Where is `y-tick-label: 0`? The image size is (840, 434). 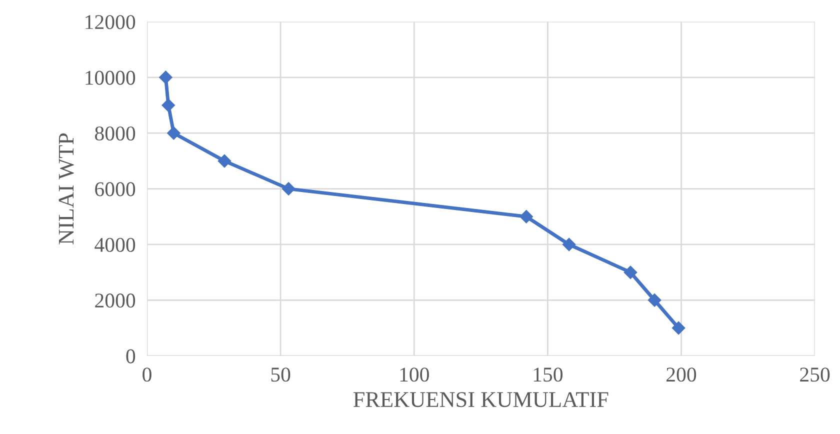
y-tick-label: 0 is located at coordinates (131, 356).